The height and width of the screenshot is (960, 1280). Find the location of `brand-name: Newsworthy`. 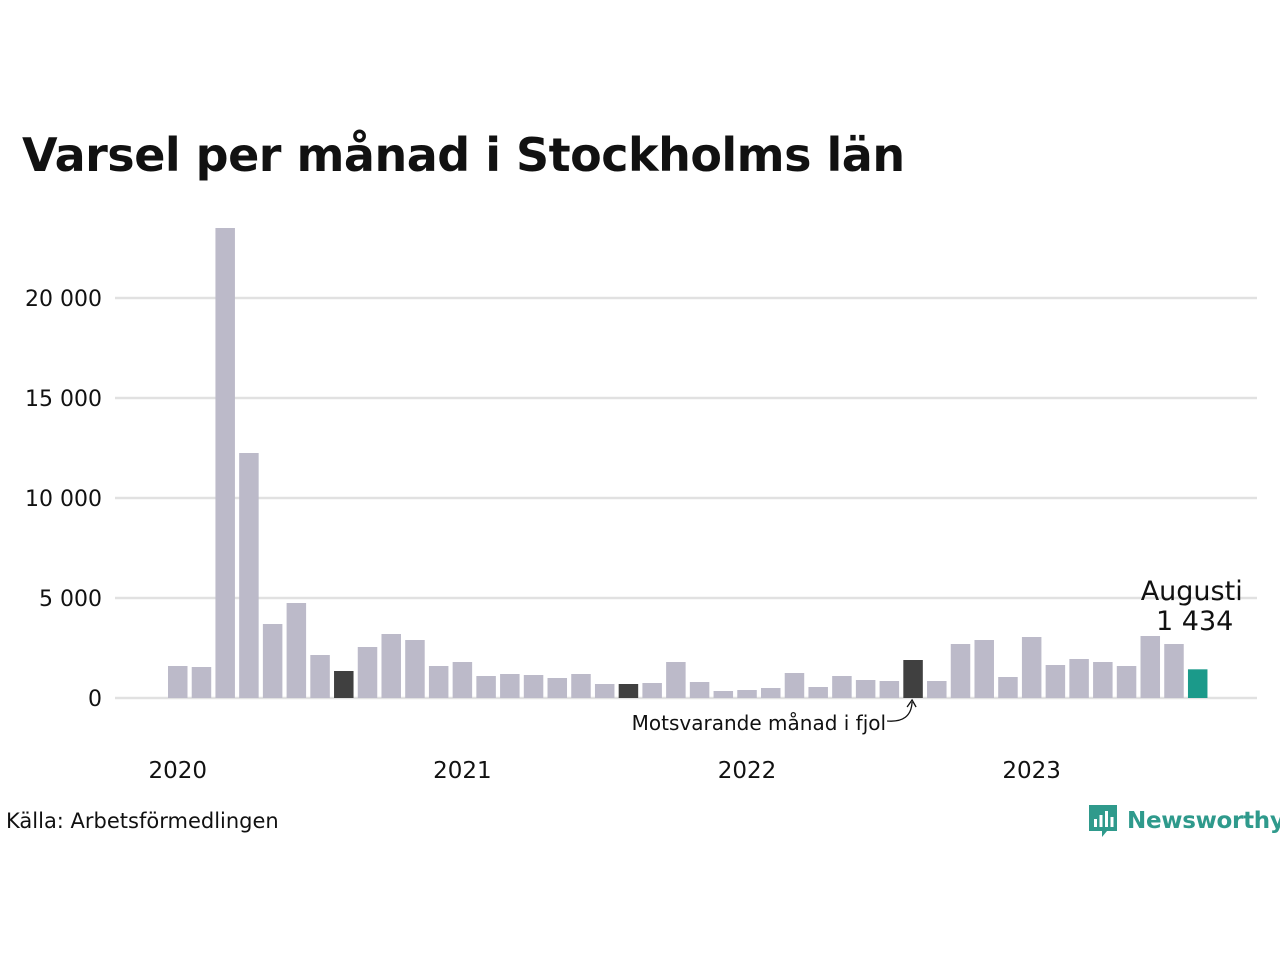

brand-name: Newsworthy is located at coordinates (1203, 821).